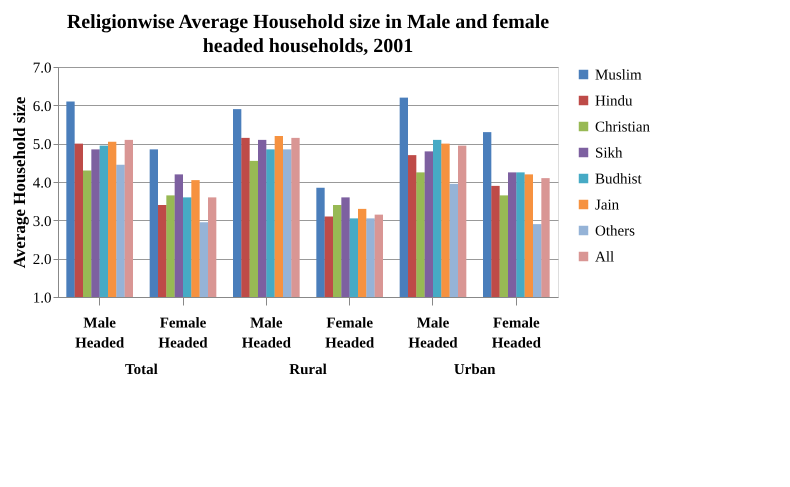 The width and height of the screenshot is (790, 487). What do you see at coordinates (614, 102) in the screenshot?
I see `legend-label: Hindu` at bounding box center [614, 102].